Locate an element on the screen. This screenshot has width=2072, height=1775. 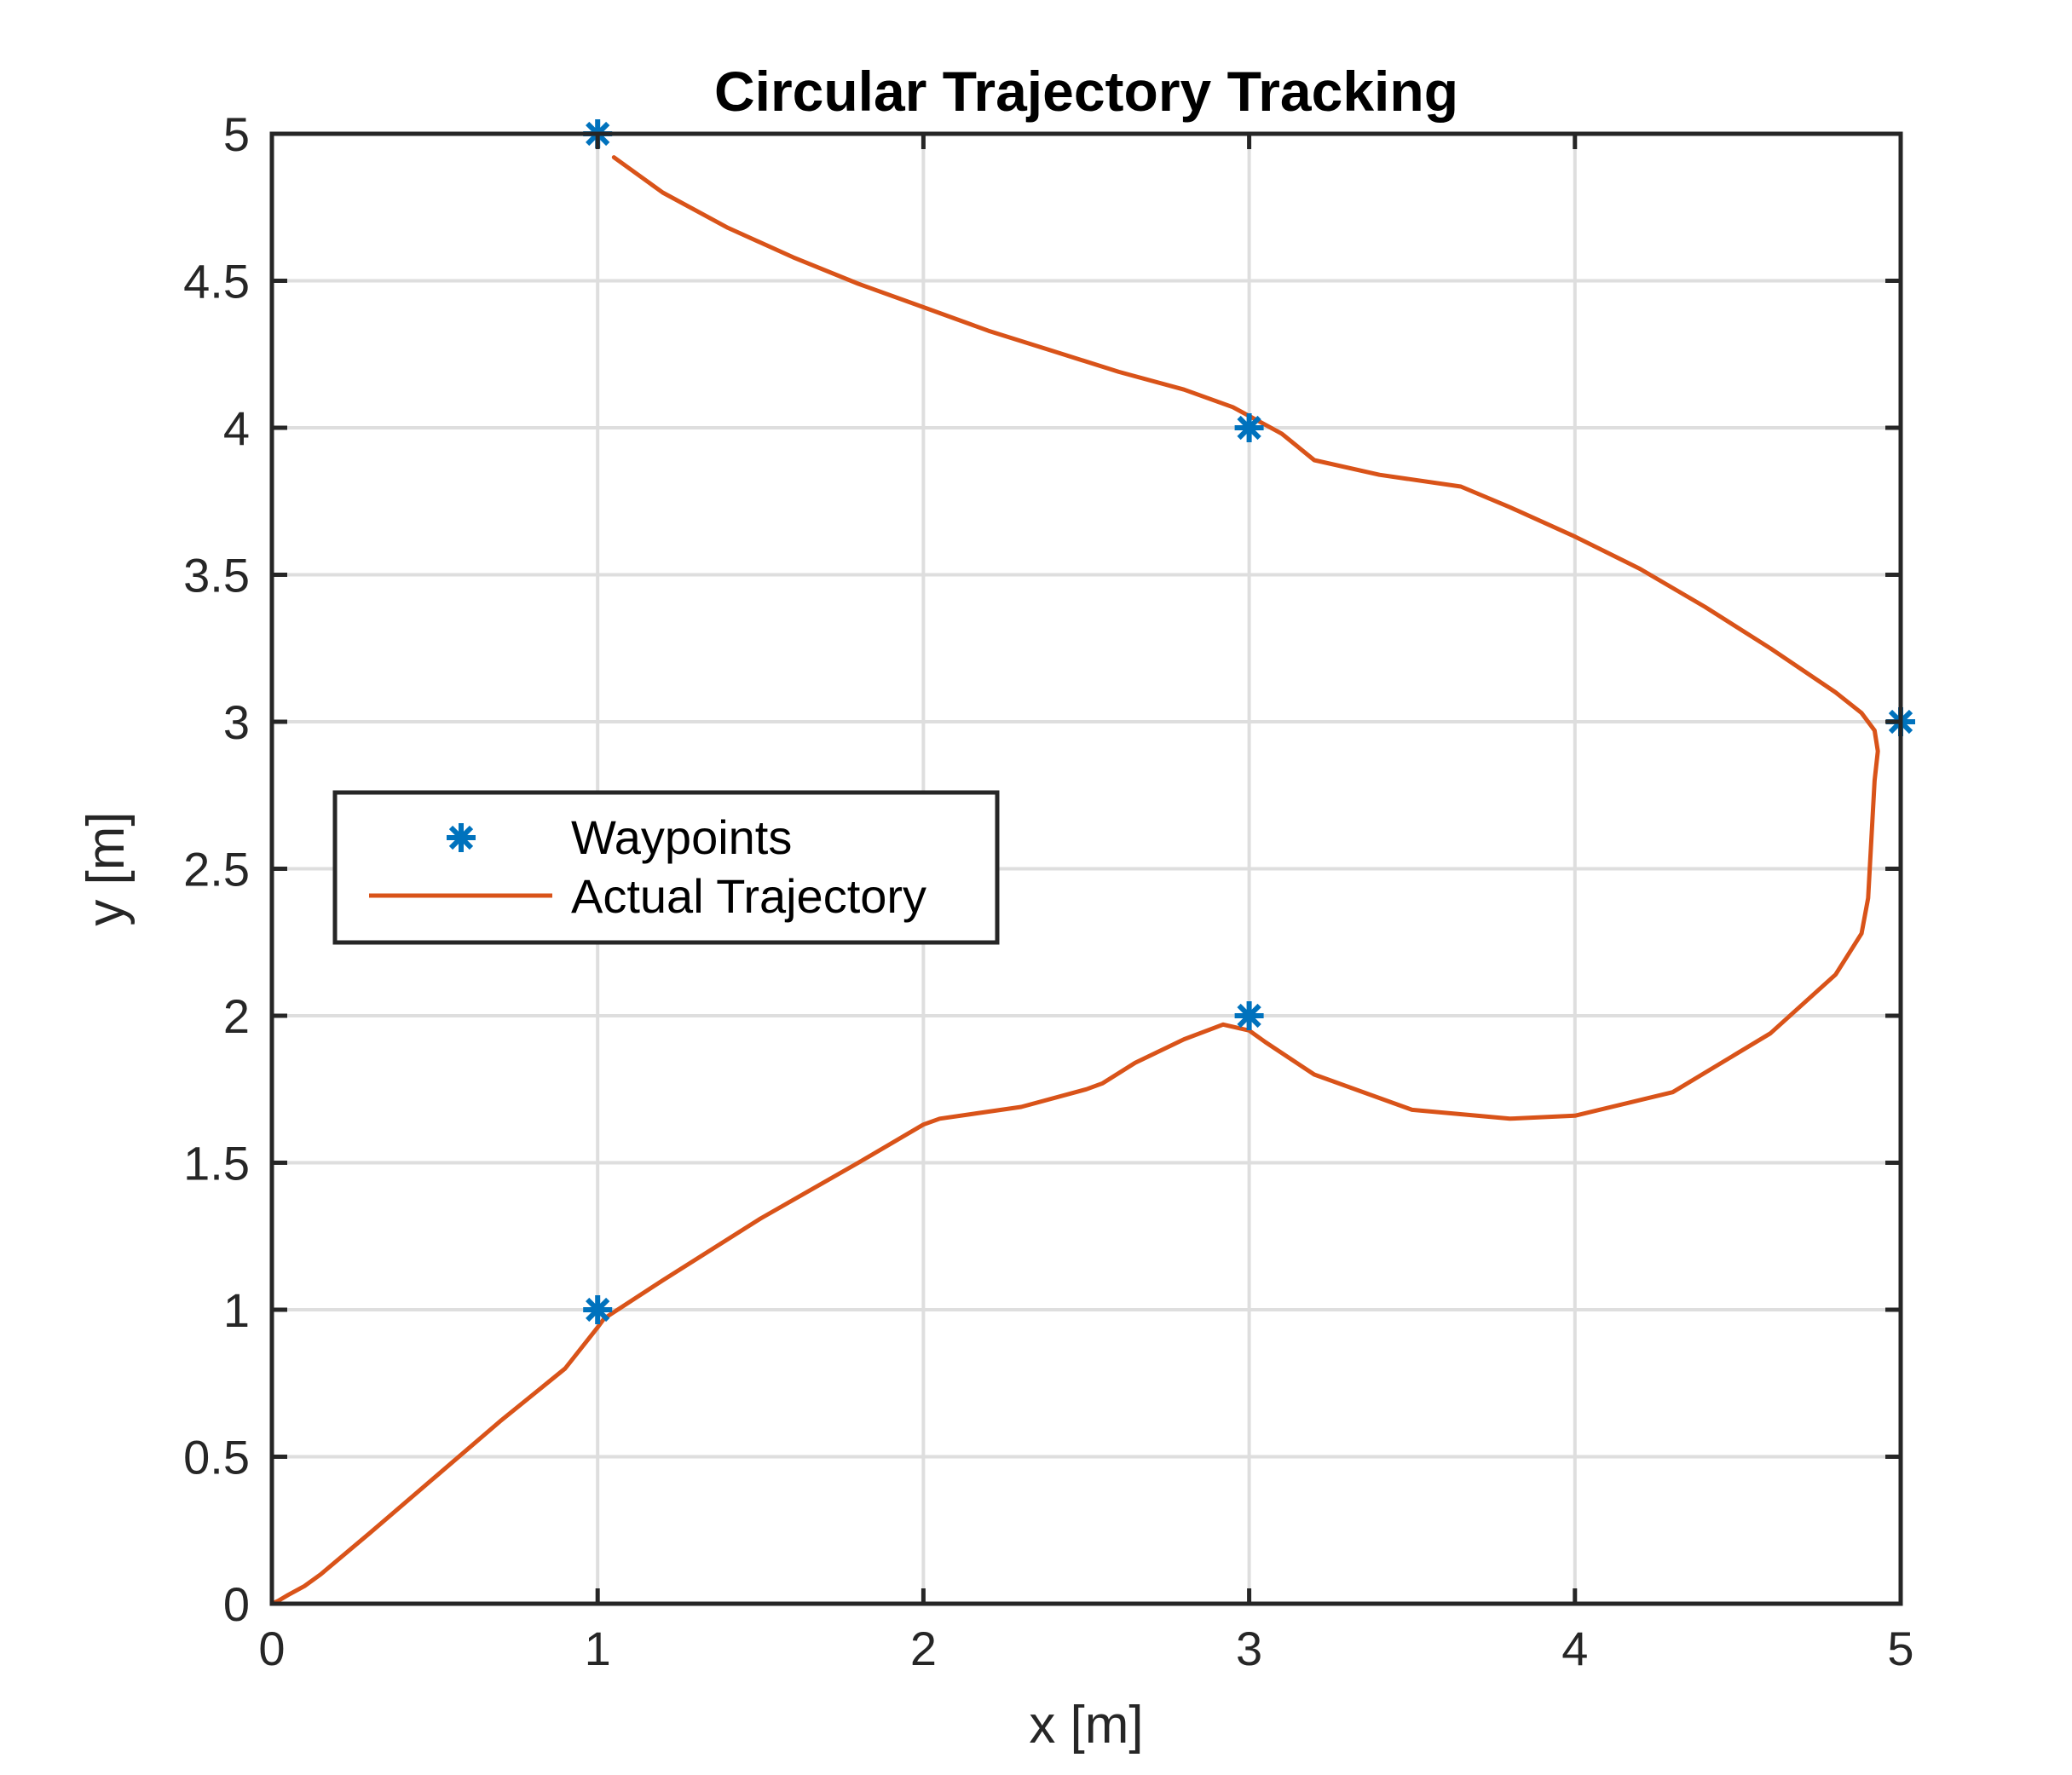
y-axis-label: y [m] is located at coordinates (106, 868).